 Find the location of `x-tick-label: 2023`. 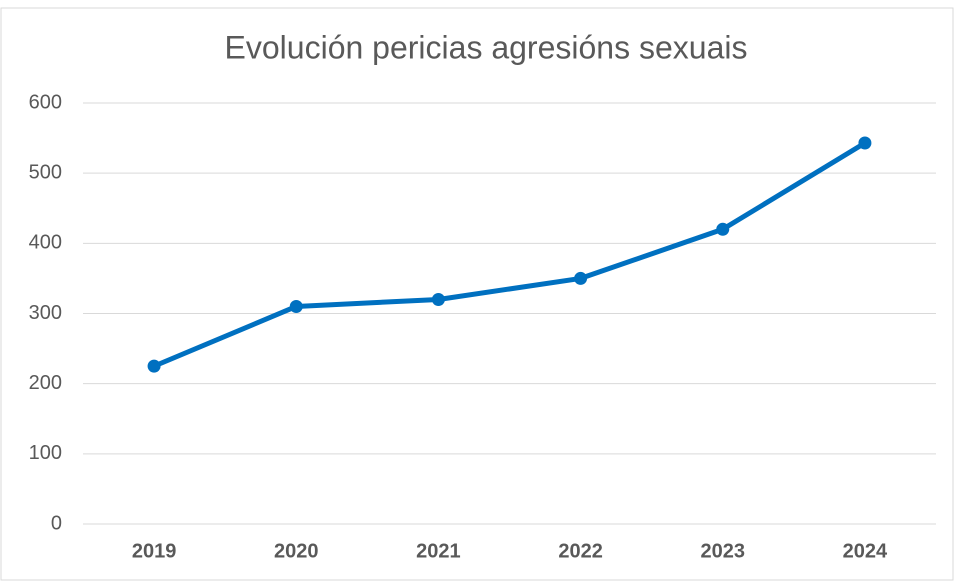

x-tick-label: 2023 is located at coordinates (723, 551).